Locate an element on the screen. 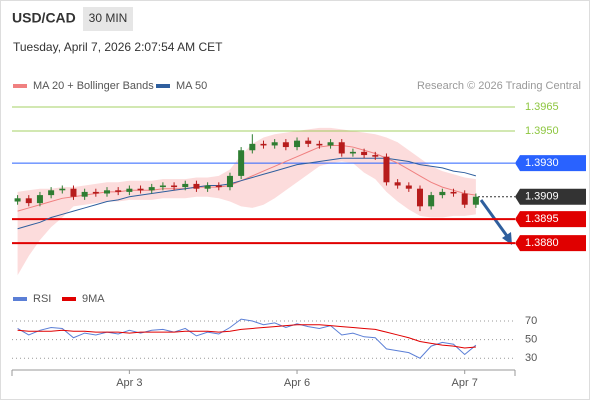 The width and height of the screenshot is (590, 400). timeframe: 30 MIN is located at coordinates (108, 18).